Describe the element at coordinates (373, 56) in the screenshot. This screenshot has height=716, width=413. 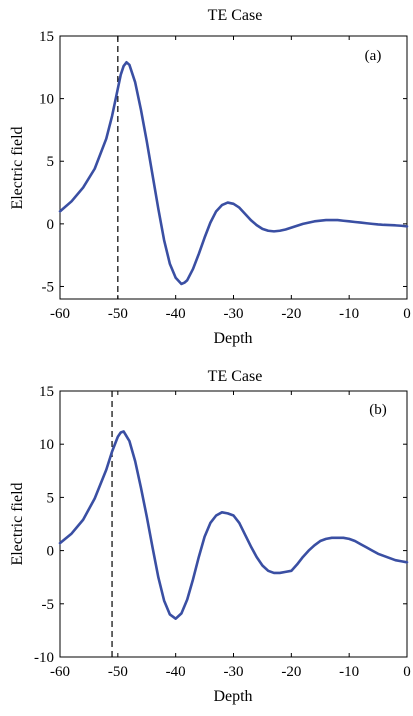
I see `panel-label-a: (a)` at that location.